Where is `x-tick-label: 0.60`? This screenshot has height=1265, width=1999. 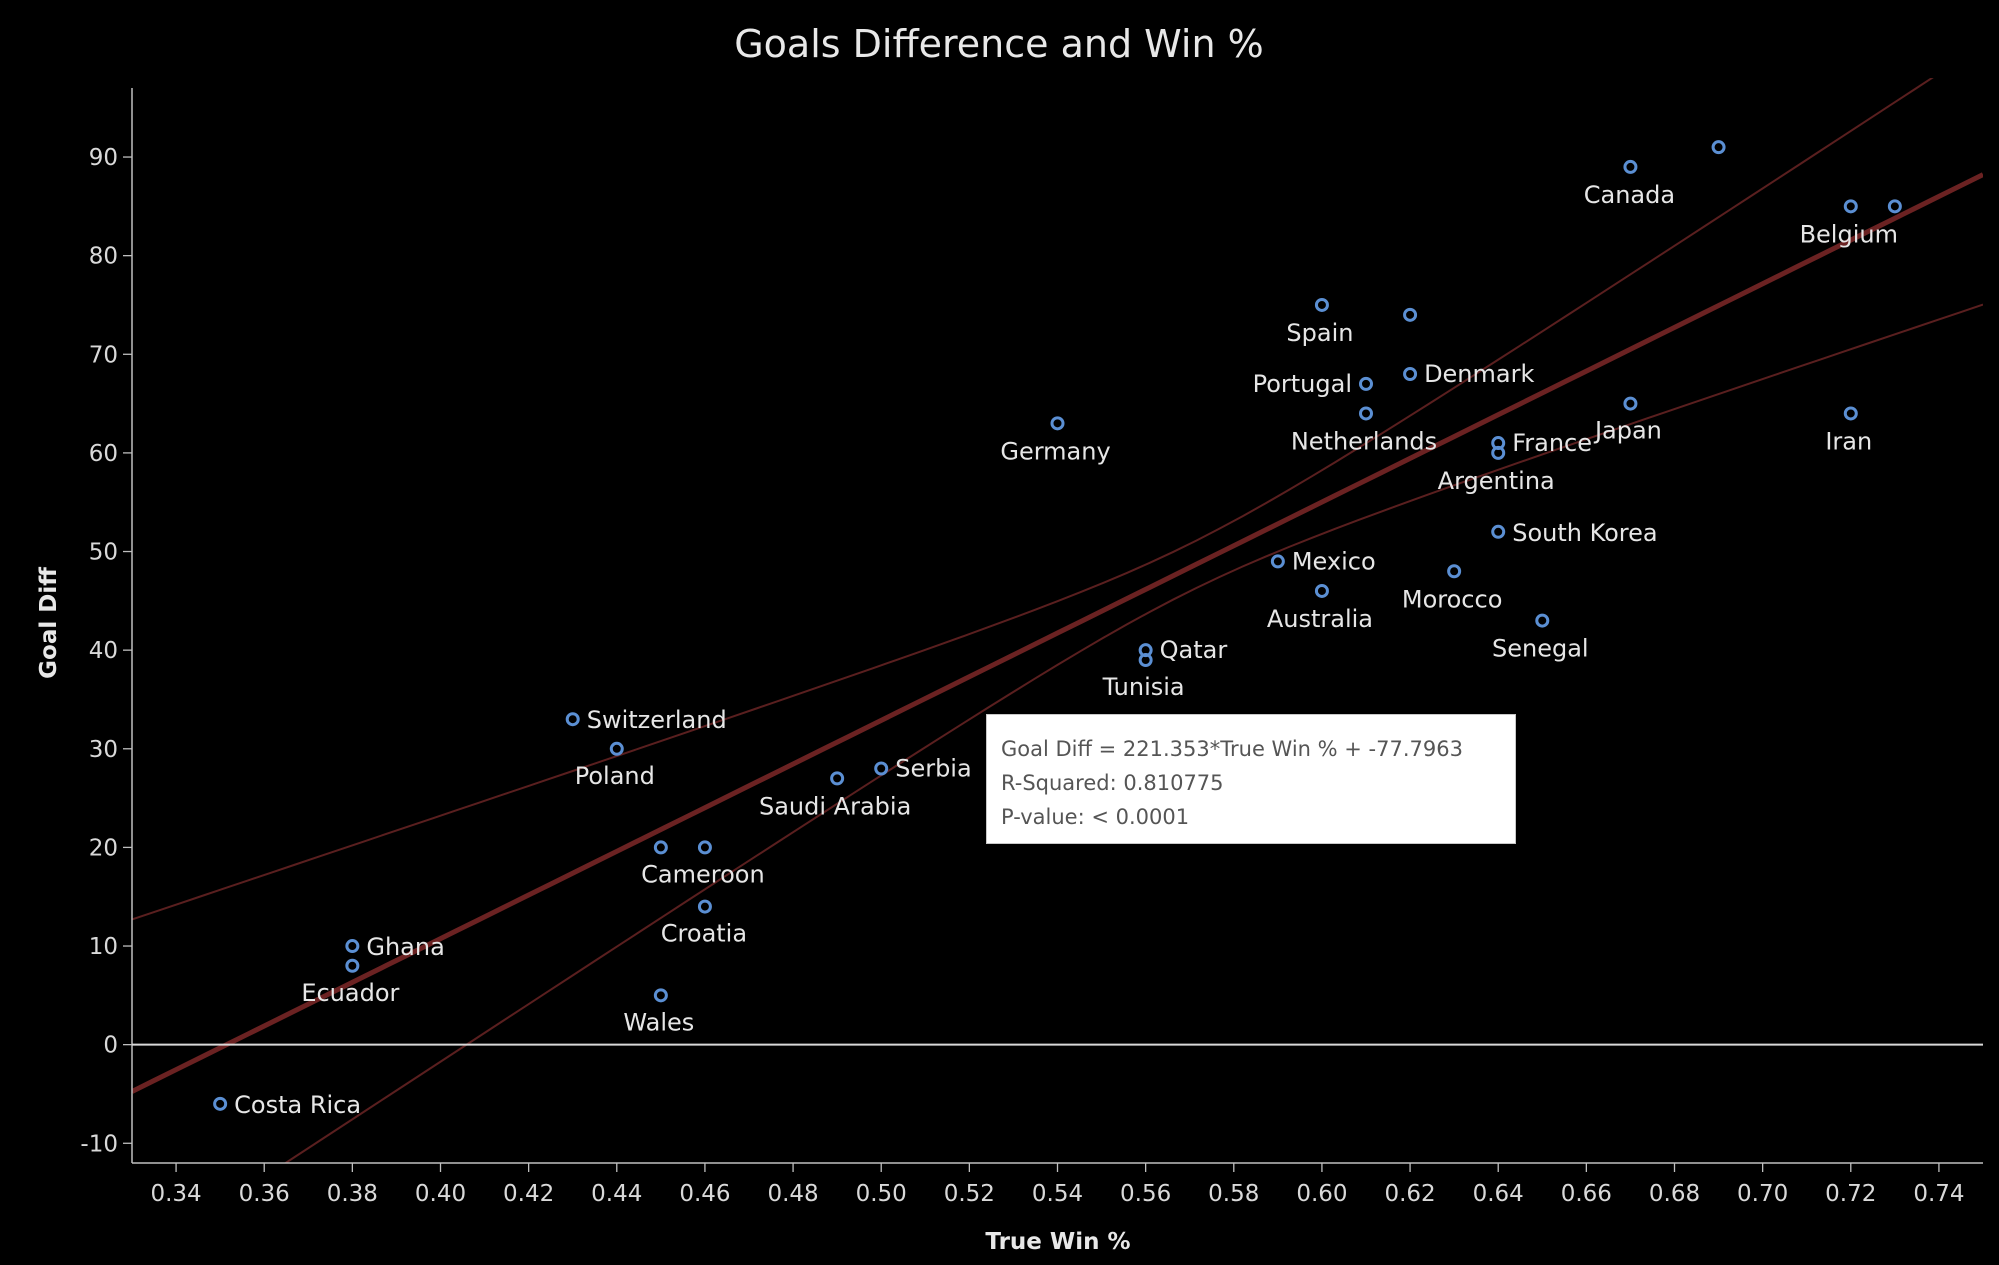 x-tick-label: 0.60 is located at coordinates (1321, 1194).